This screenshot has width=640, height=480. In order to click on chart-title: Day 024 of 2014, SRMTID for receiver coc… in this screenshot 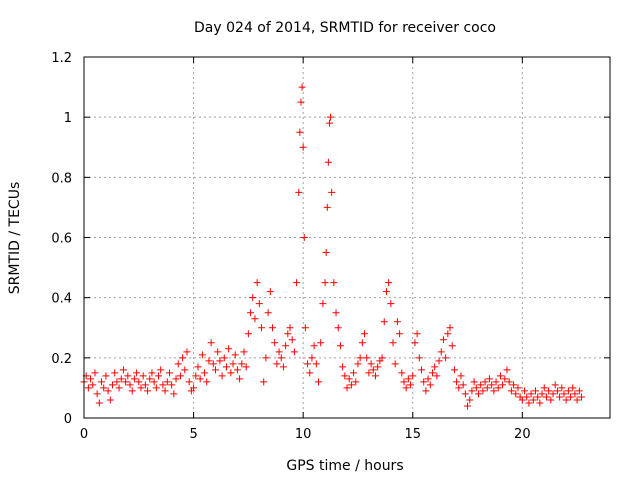, I will do `click(345, 28)`.